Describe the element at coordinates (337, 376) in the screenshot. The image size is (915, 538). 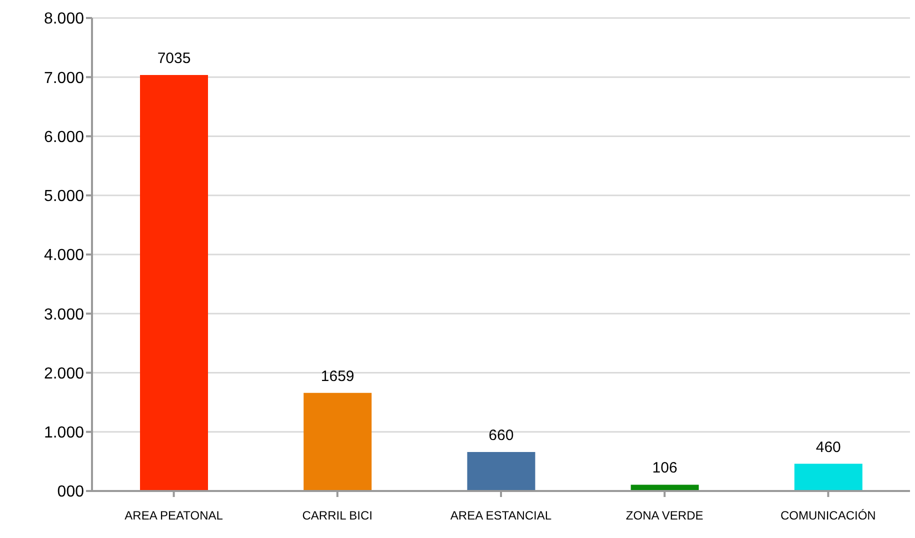
I see `data-label: 1659` at that location.